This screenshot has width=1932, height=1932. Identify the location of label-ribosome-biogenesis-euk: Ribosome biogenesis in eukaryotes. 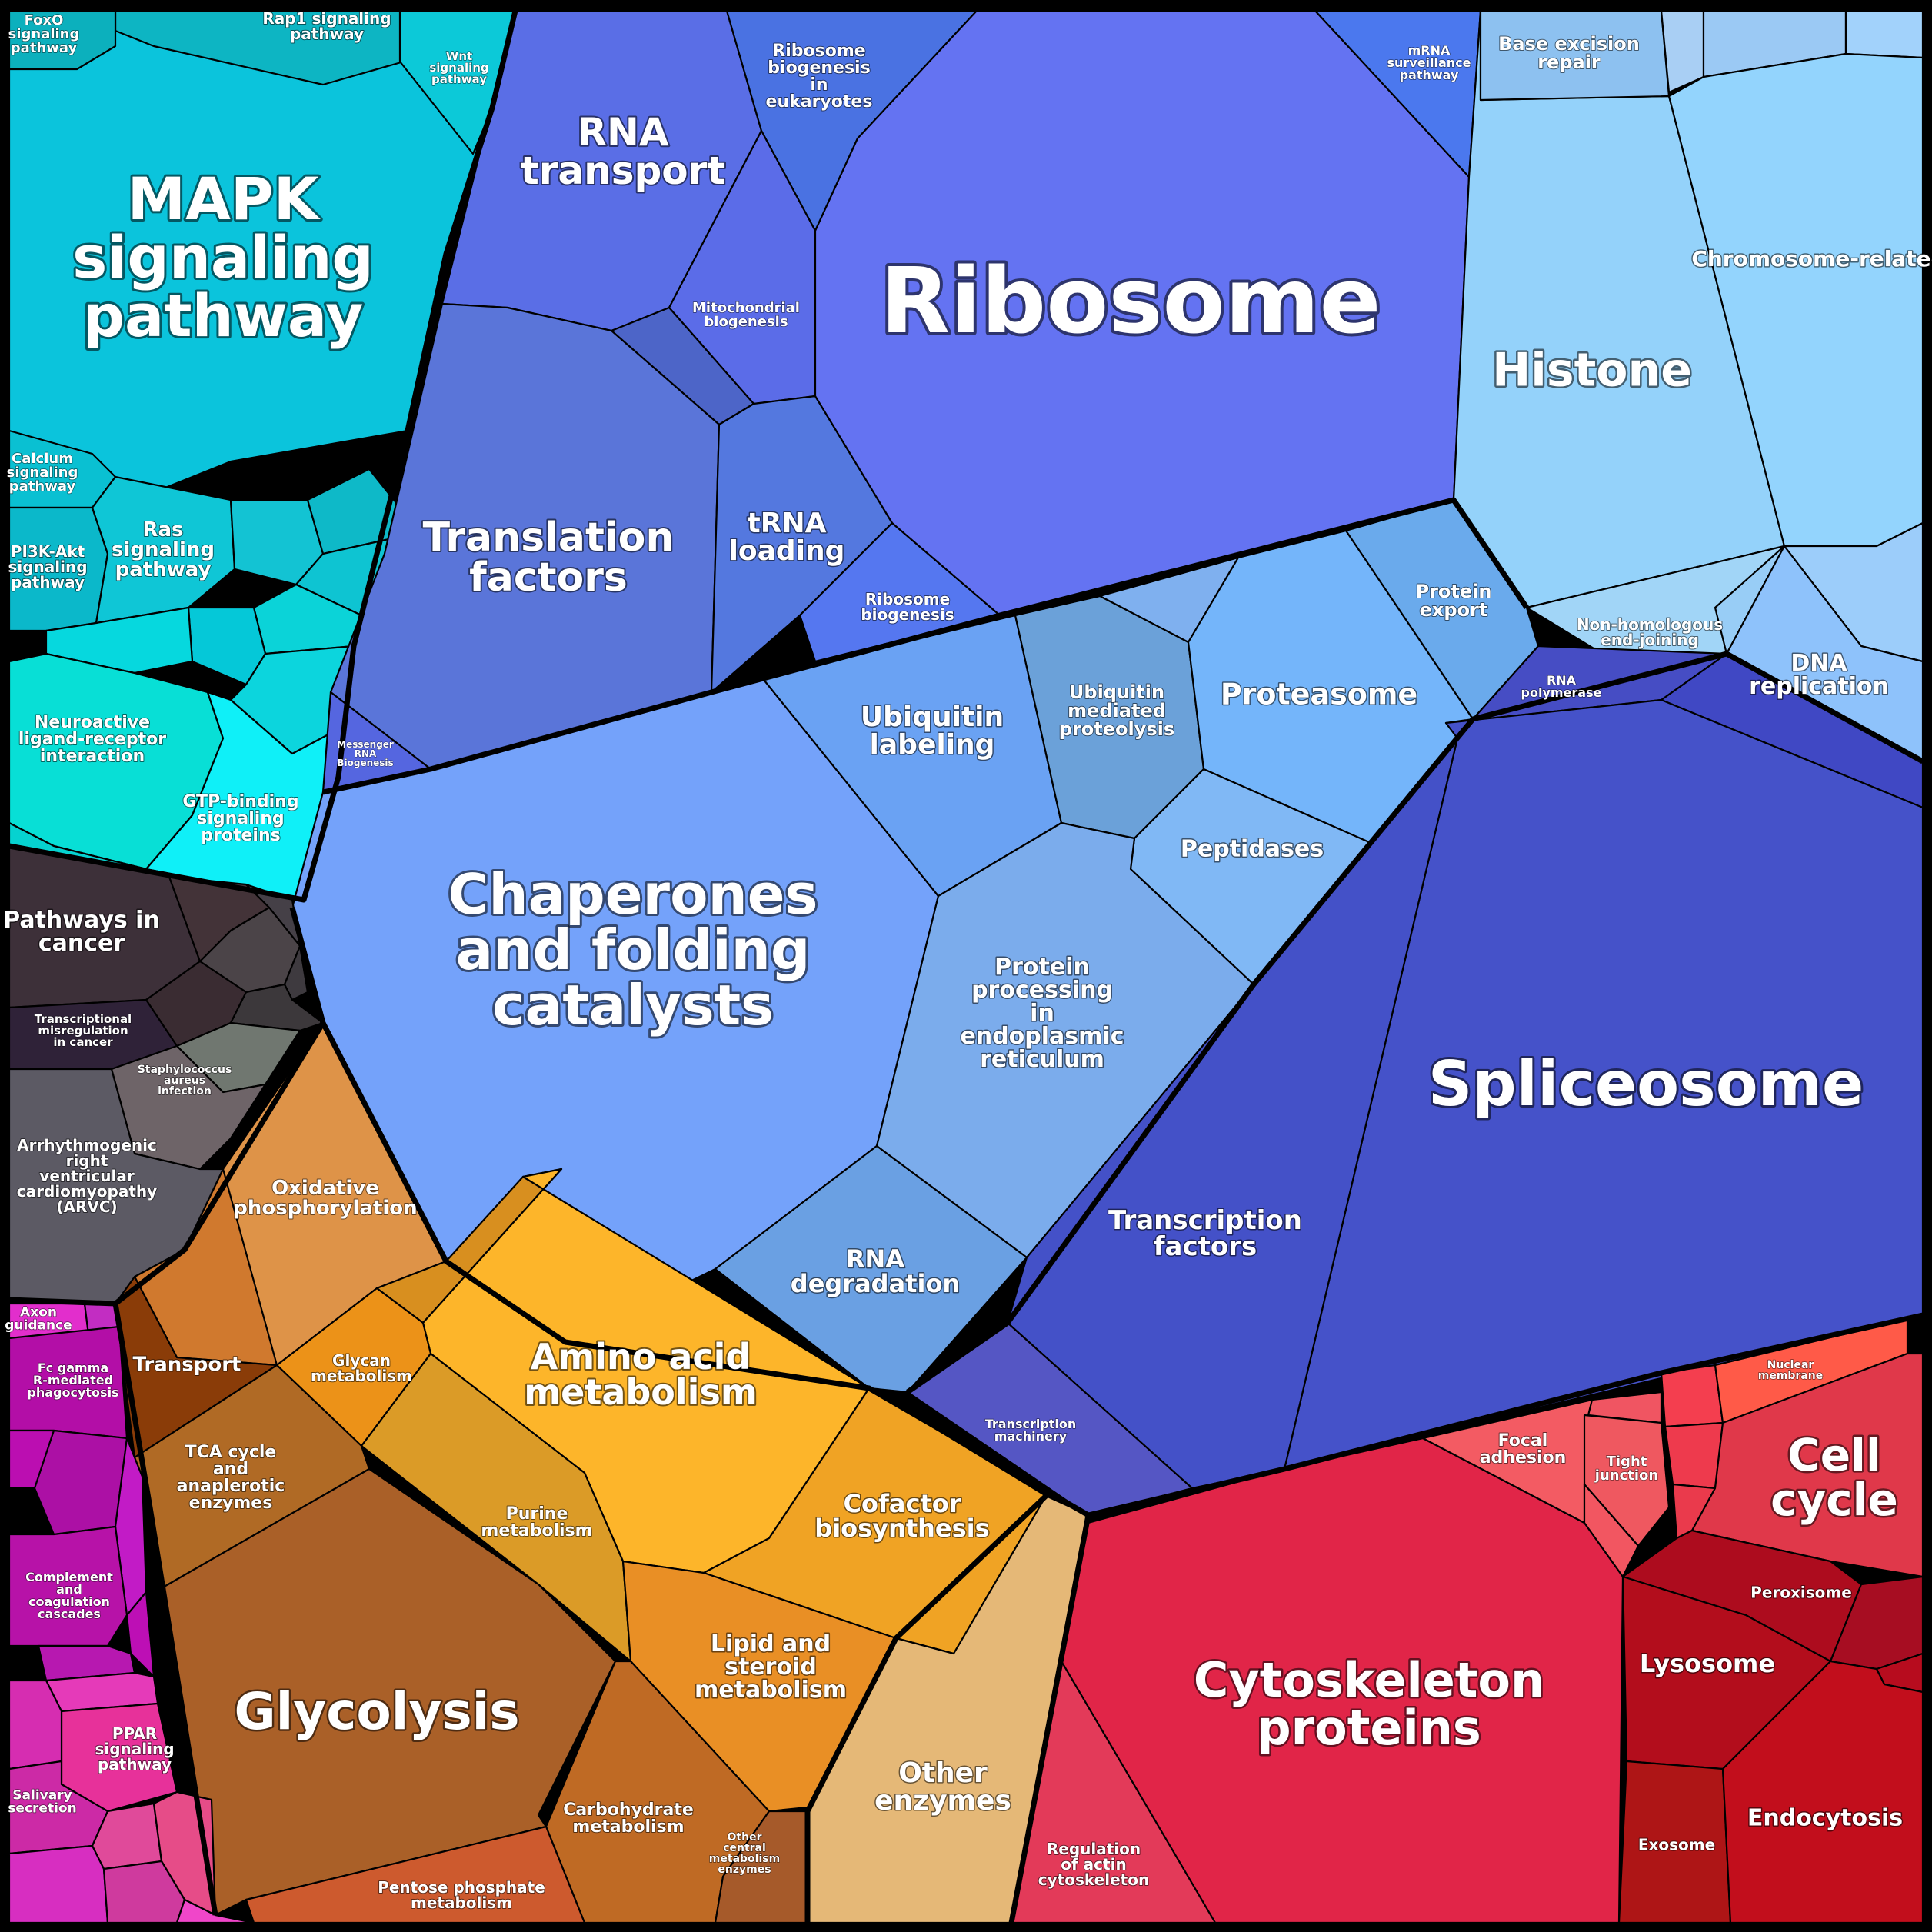
(819, 77).